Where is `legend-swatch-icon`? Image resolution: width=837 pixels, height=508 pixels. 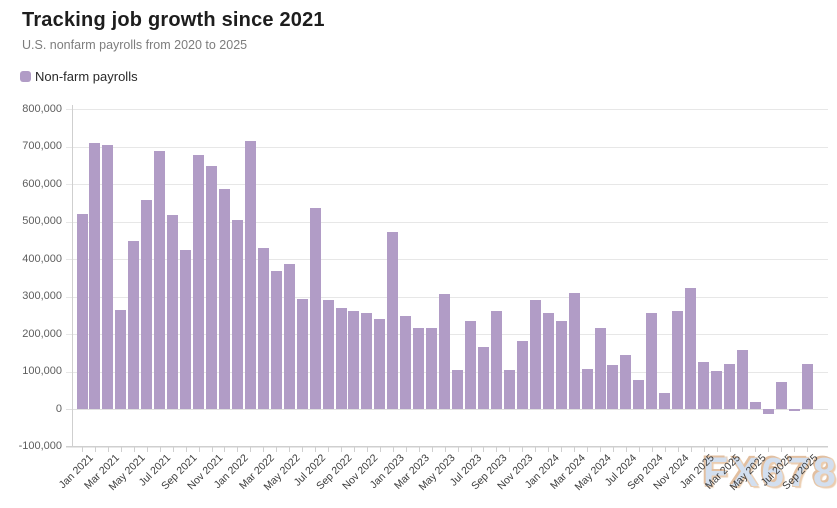
legend-swatch-icon is located at coordinates (25, 76).